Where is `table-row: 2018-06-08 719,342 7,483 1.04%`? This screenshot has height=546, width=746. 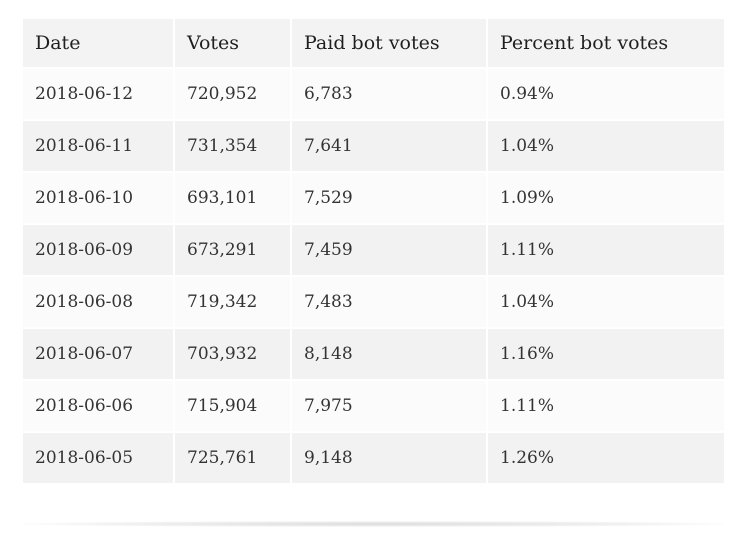 table-row: 2018-06-08 719,342 7,483 1.04% is located at coordinates (373, 303).